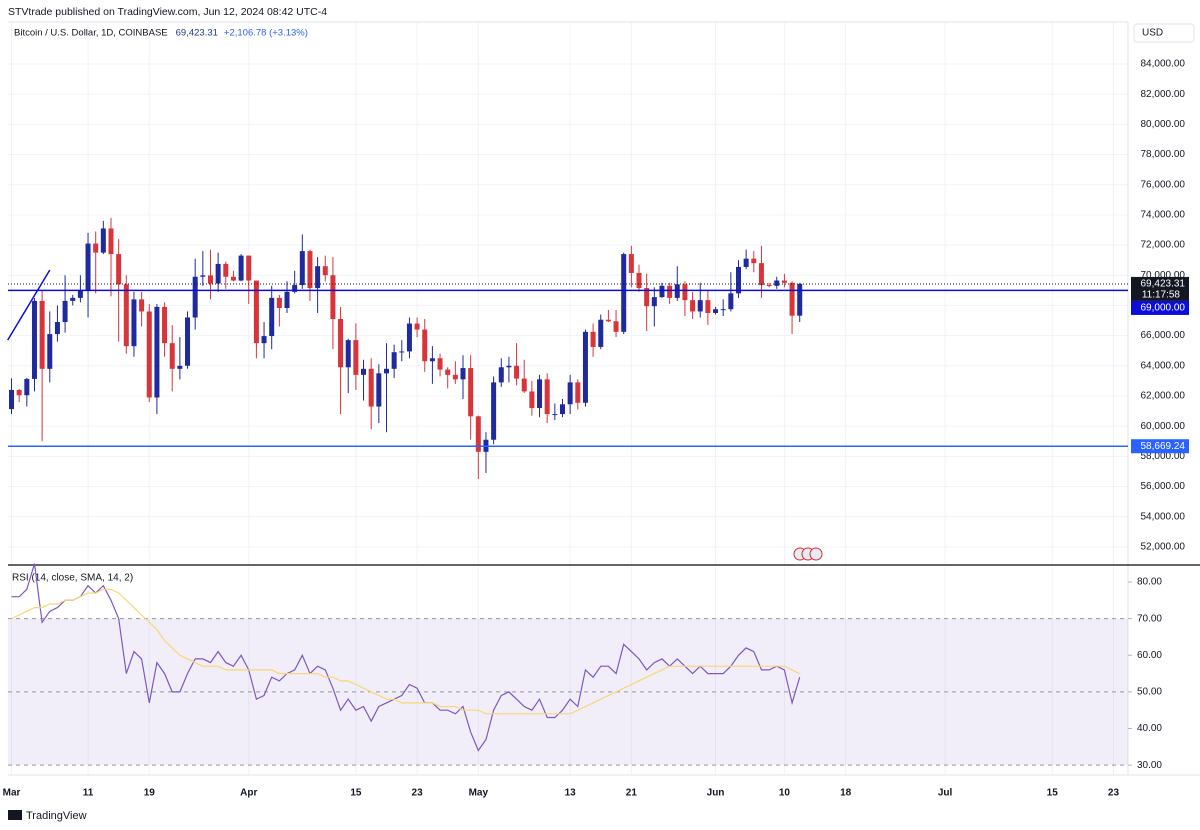 The image size is (1200, 830). Describe the element at coordinates (197, 33) in the screenshot. I see `legend-price: 69,423.31` at that location.